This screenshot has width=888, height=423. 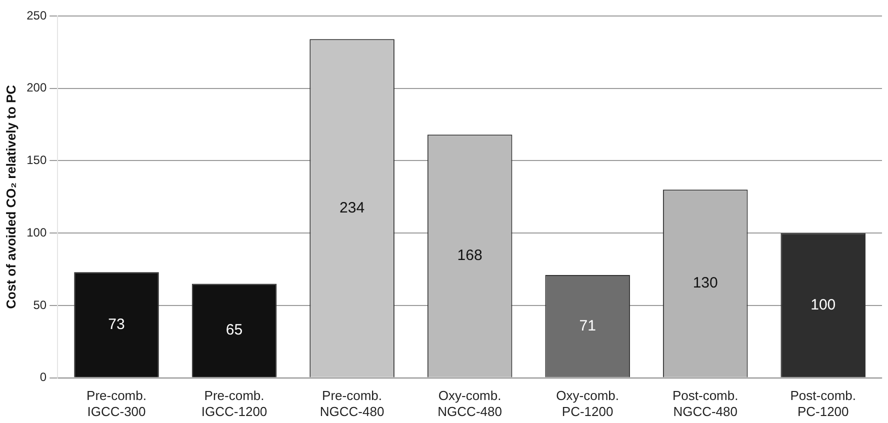 What do you see at coordinates (470, 403) in the screenshot?
I see `x-tick-label: Oxy-comb. NGCC-480` at bounding box center [470, 403].